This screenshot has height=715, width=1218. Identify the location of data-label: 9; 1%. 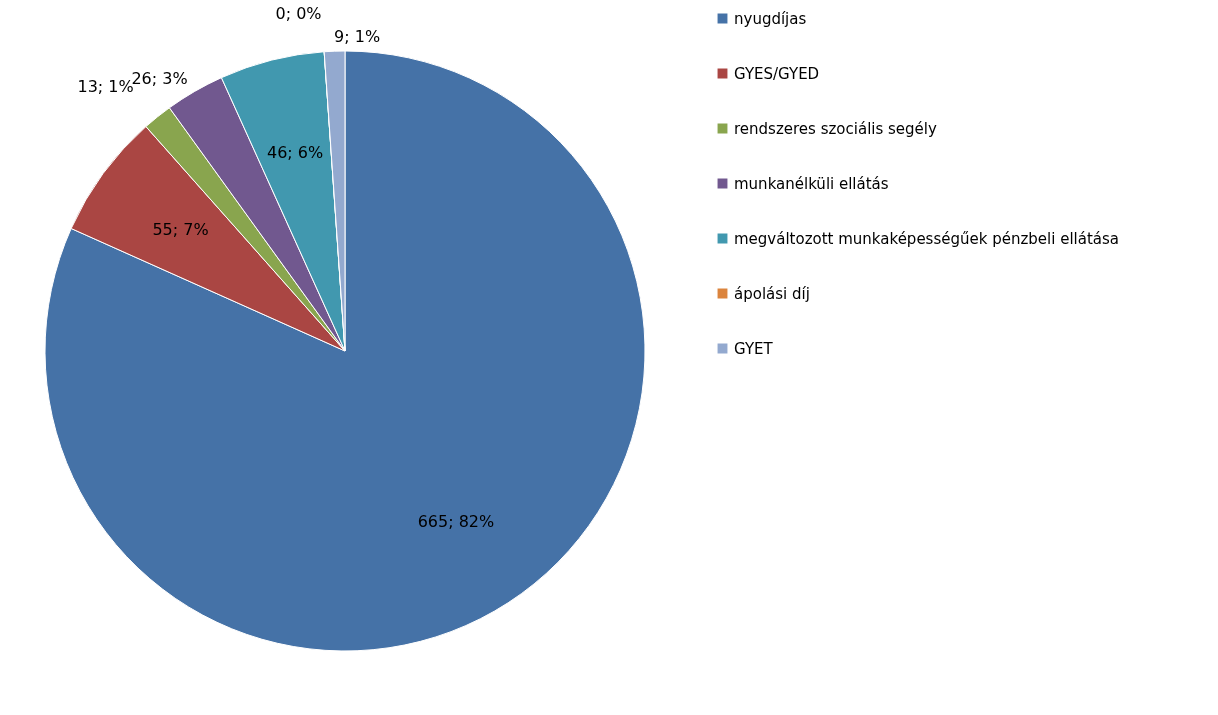
(357, 37).